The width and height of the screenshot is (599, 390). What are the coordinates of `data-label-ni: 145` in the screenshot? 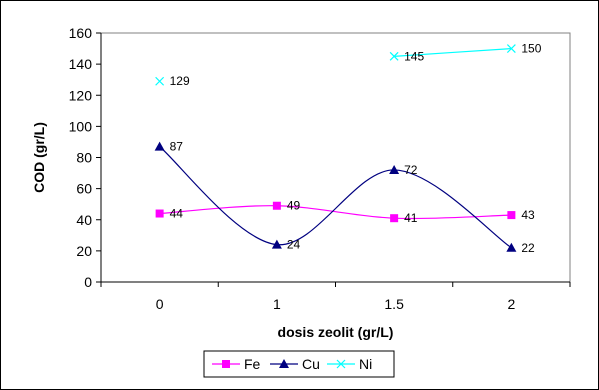 It's located at (414, 56).